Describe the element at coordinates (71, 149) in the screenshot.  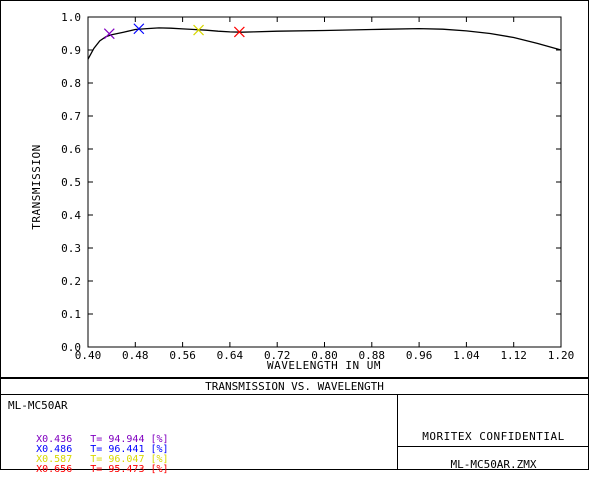
I see `y-tick-label: 0.6` at that location.